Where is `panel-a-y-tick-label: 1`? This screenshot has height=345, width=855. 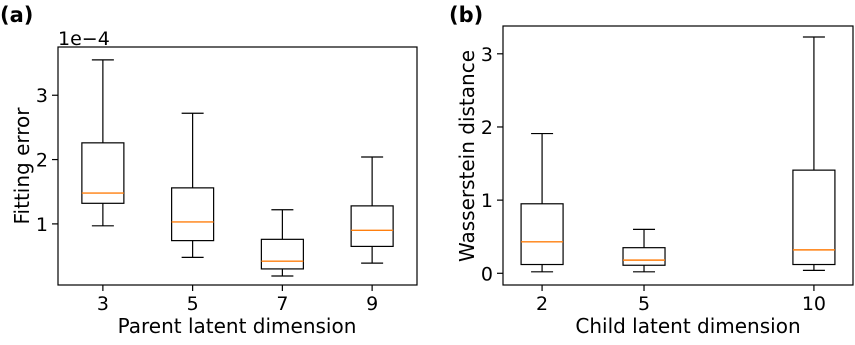 panel-a-y-tick-label: 1 is located at coordinates (42, 225).